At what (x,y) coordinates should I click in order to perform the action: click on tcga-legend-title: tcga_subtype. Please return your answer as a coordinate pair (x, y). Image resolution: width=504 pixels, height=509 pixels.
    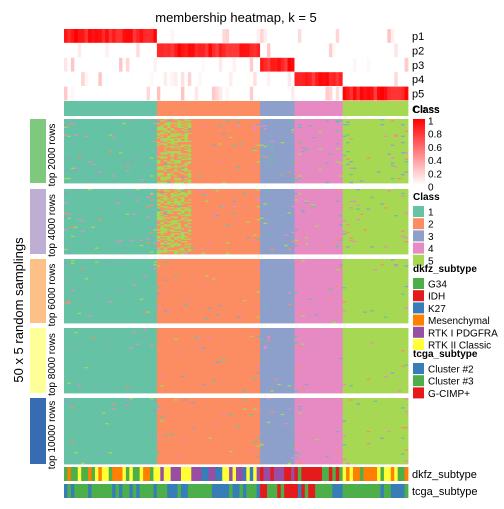
    Looking at the image, I should click on (445, 354).